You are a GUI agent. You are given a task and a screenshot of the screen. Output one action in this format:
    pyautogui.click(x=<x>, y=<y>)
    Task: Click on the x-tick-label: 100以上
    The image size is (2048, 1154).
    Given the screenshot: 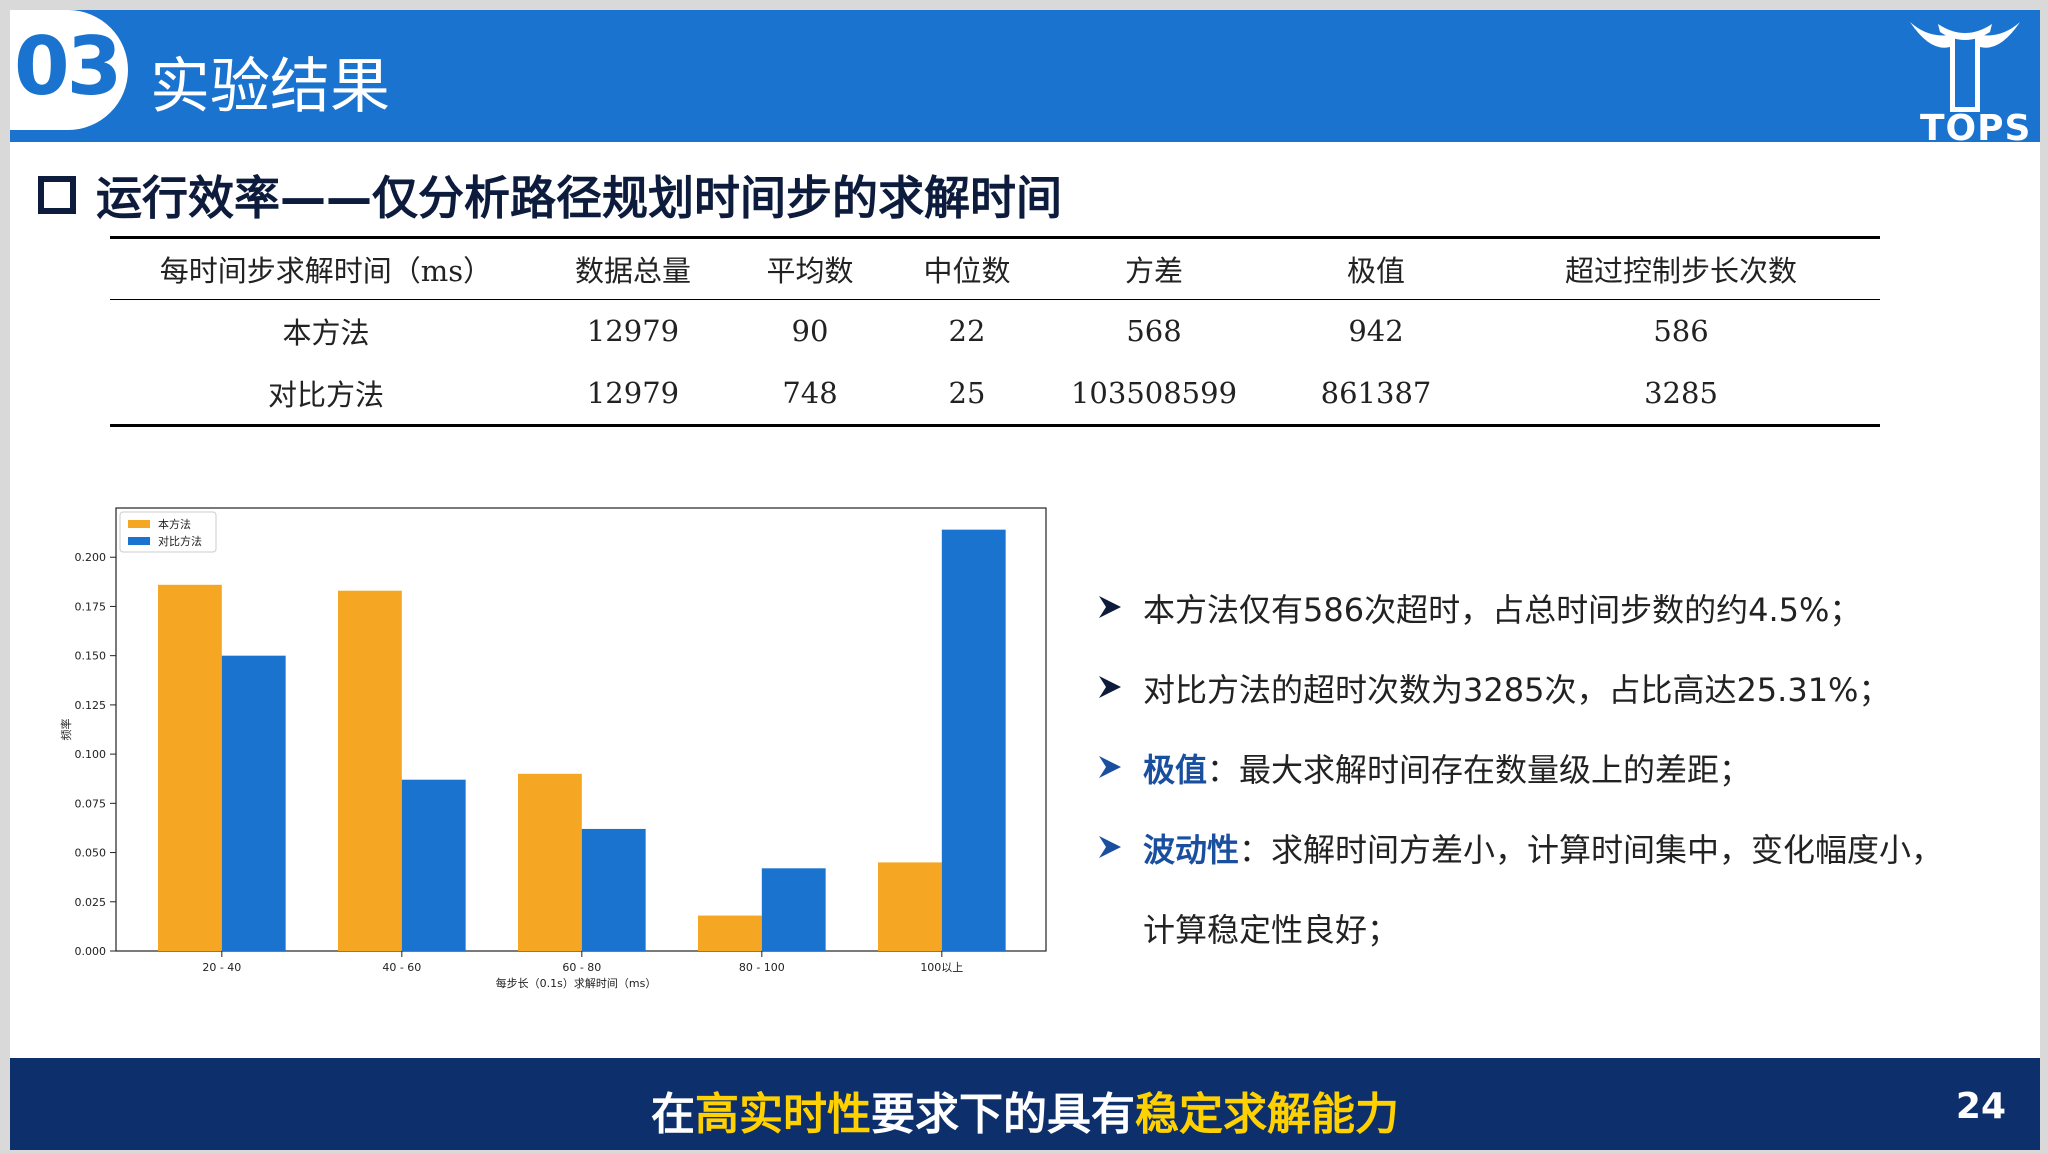 What is the action you would take?
    pyautogui.click(x=941, y=967)
    